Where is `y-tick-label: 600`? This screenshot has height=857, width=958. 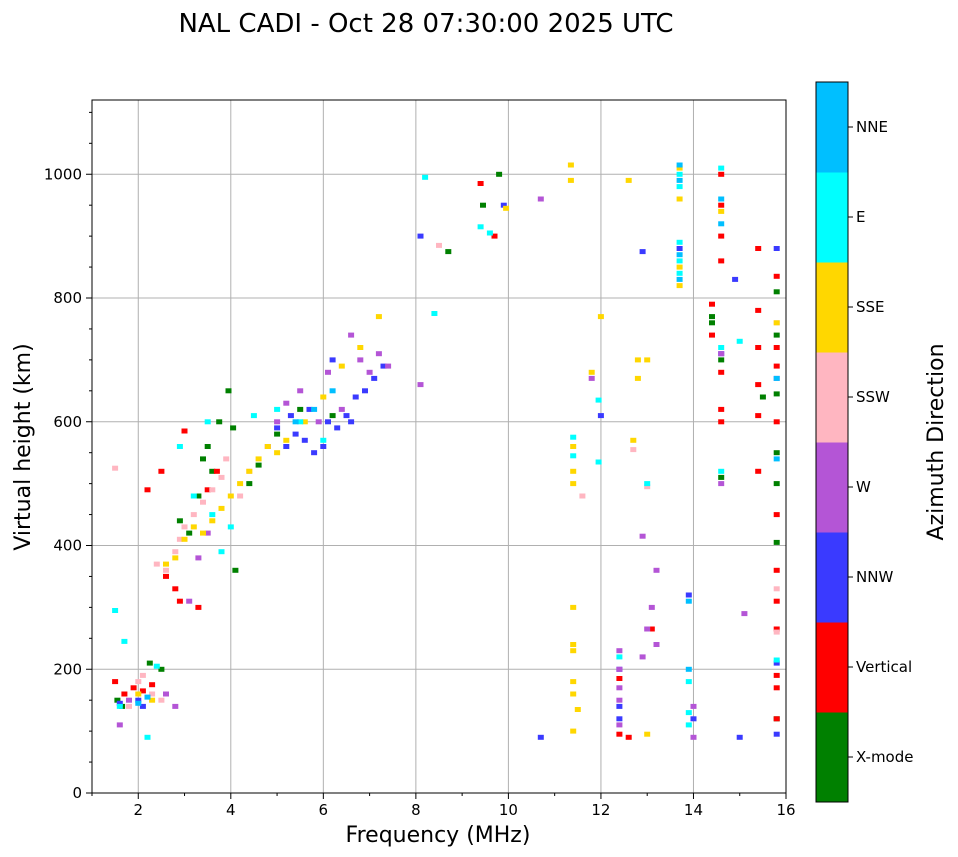 y-tick-label: 600 is located at coordinates (67, 422).